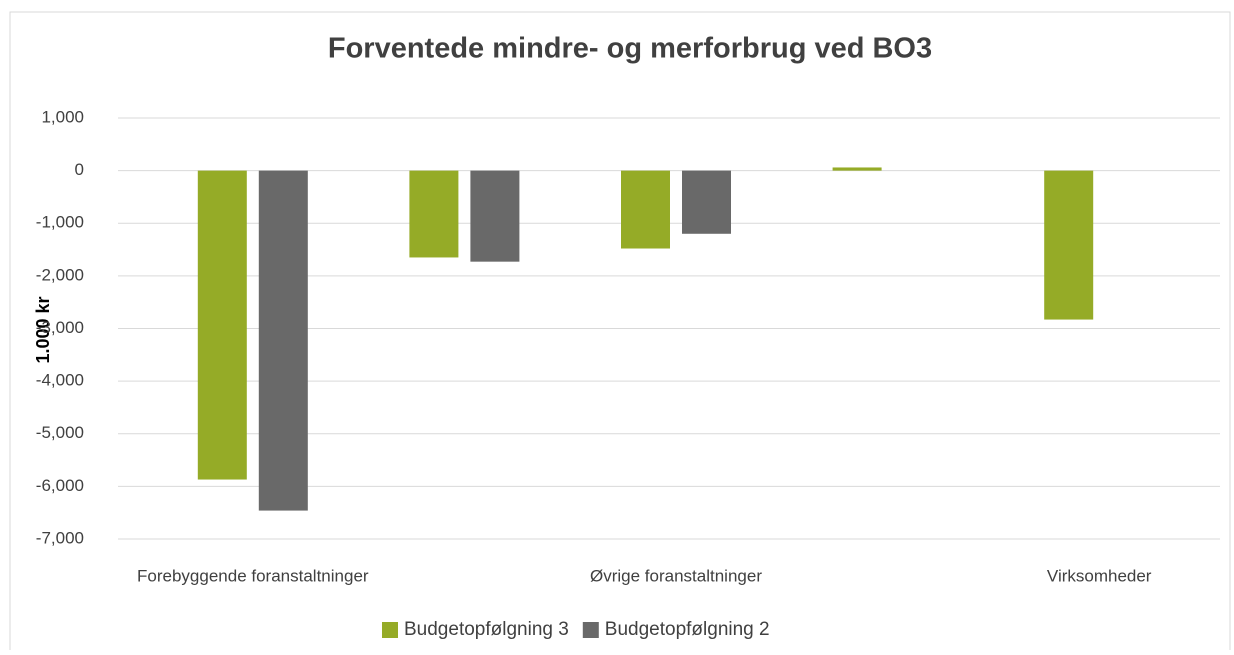  Describe the element at coordinates (60, 432) in the screenshot. I see `y-tick-label: -5,000` at that location.